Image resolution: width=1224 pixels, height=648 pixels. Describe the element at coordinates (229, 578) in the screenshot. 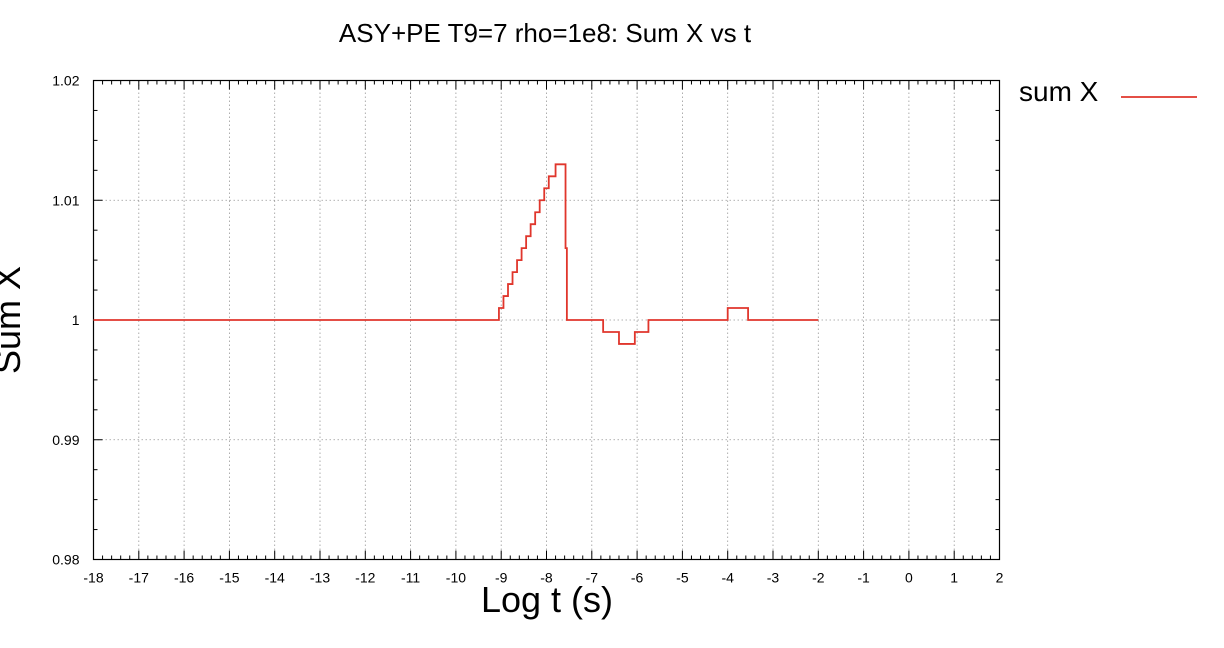

I see `x-tick-label: -15` at that location.